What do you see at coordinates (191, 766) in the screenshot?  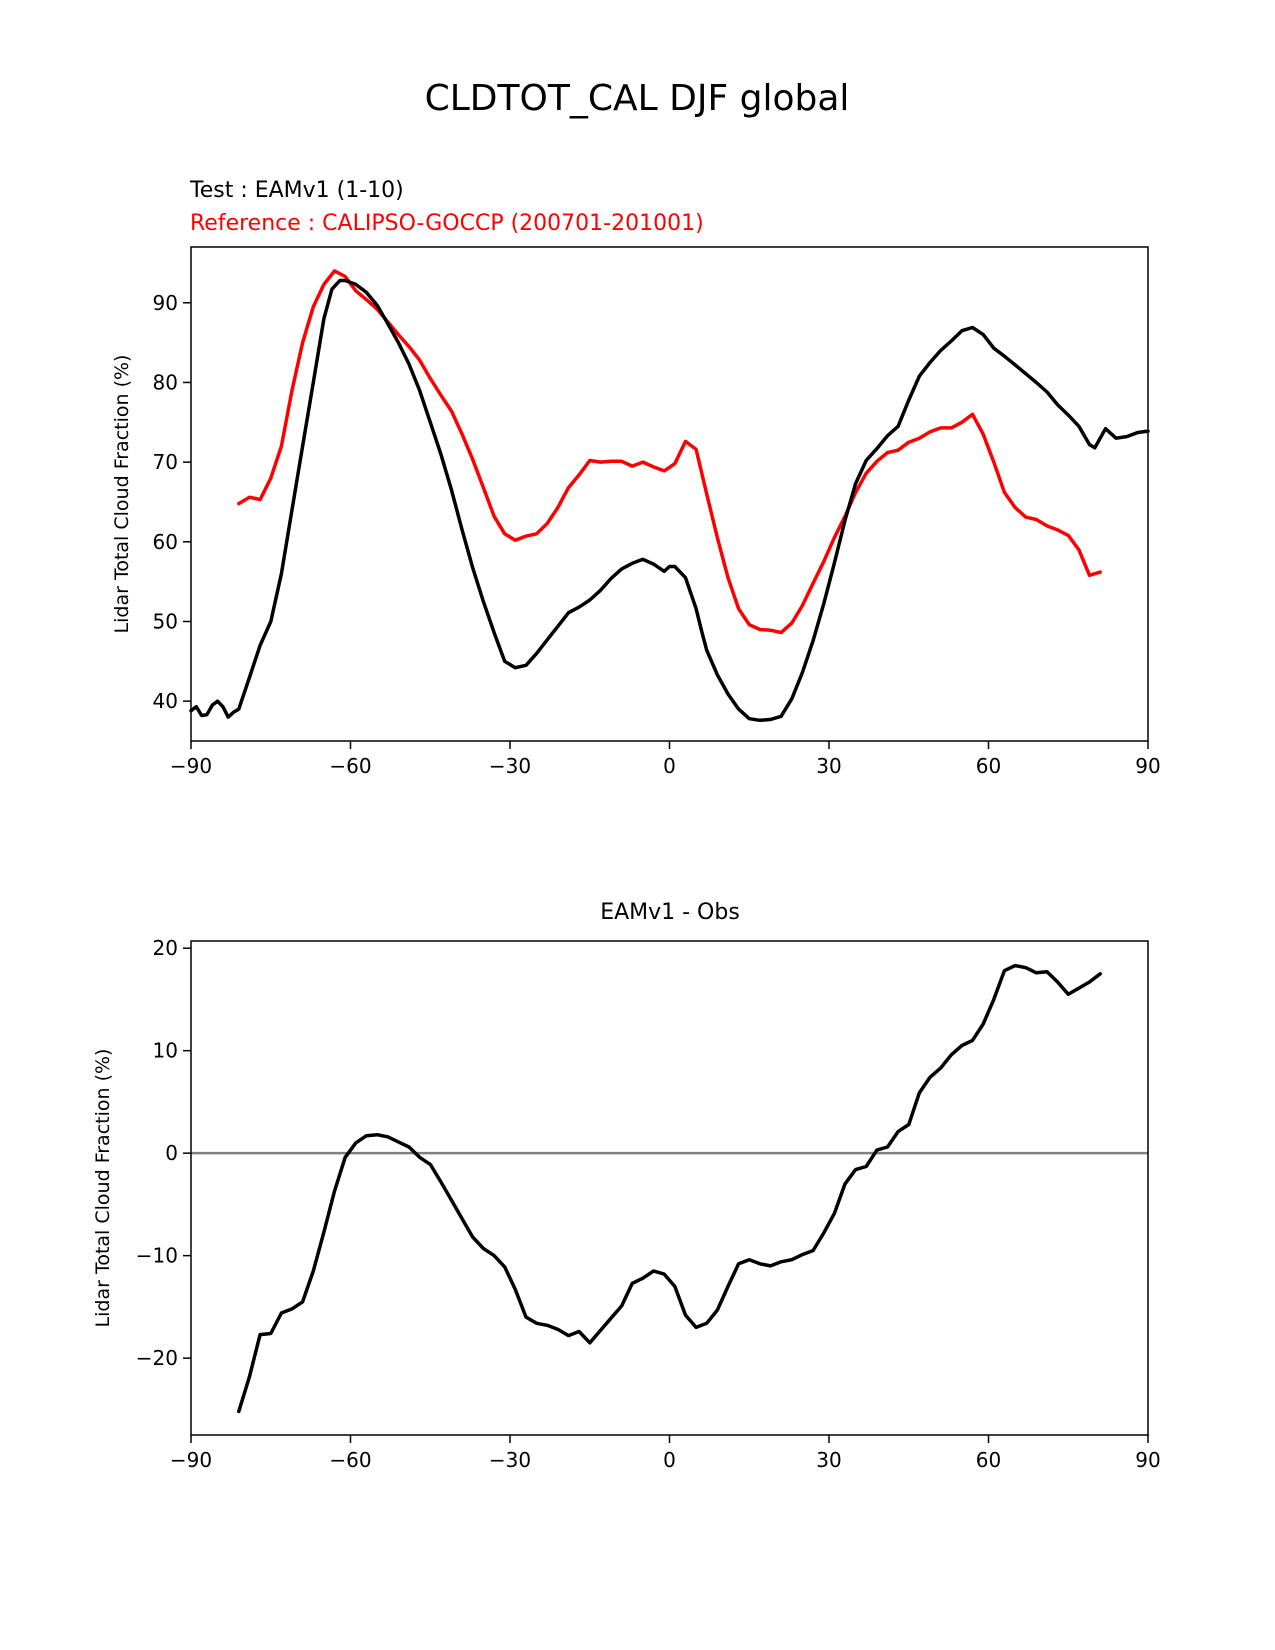 I see `x-tick-label-top: −90` at bounding box center [191, 766].